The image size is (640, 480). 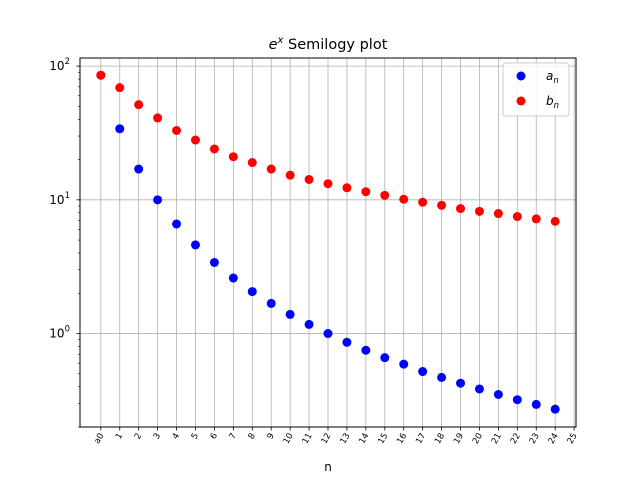 I want to click on chart-title-superscript: x, so click(x=280, y=40).